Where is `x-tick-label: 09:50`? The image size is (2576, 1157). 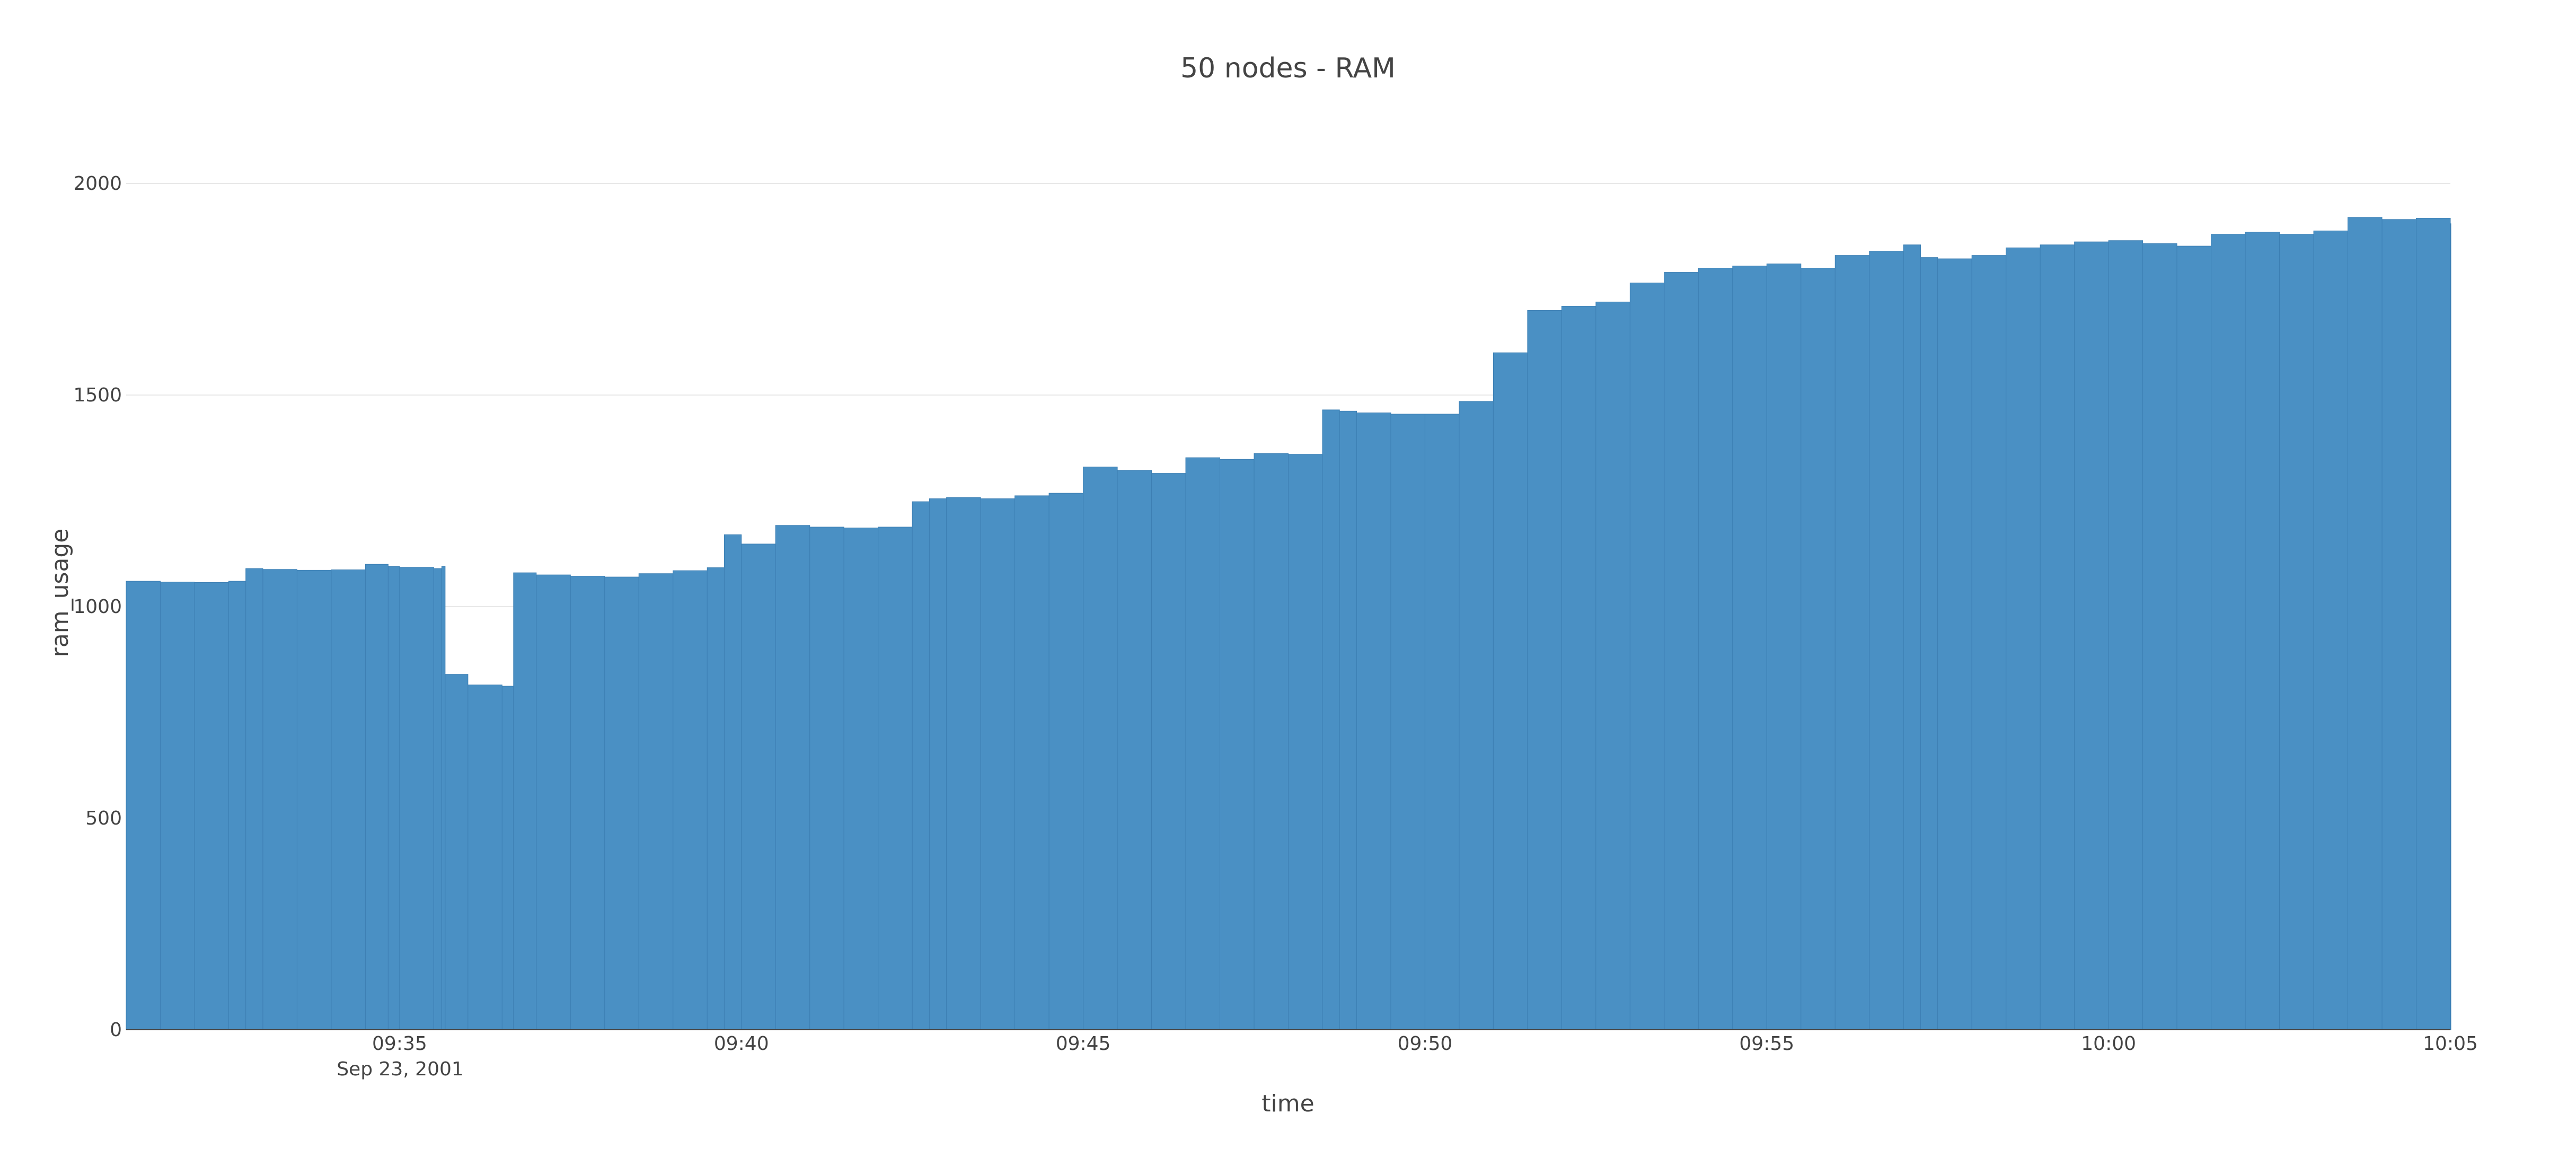
x-tick-label: 09:50 is located at coordinates (1425, 1044).